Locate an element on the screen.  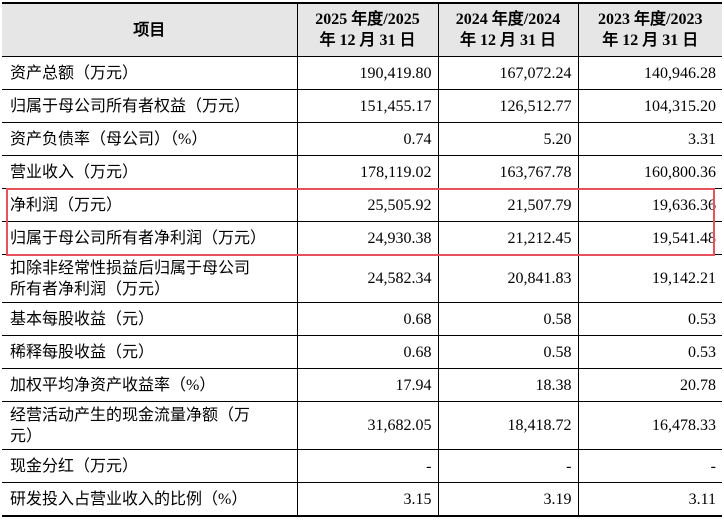
row-label: 现金分红（万元） is located at coordinates (74, 466).